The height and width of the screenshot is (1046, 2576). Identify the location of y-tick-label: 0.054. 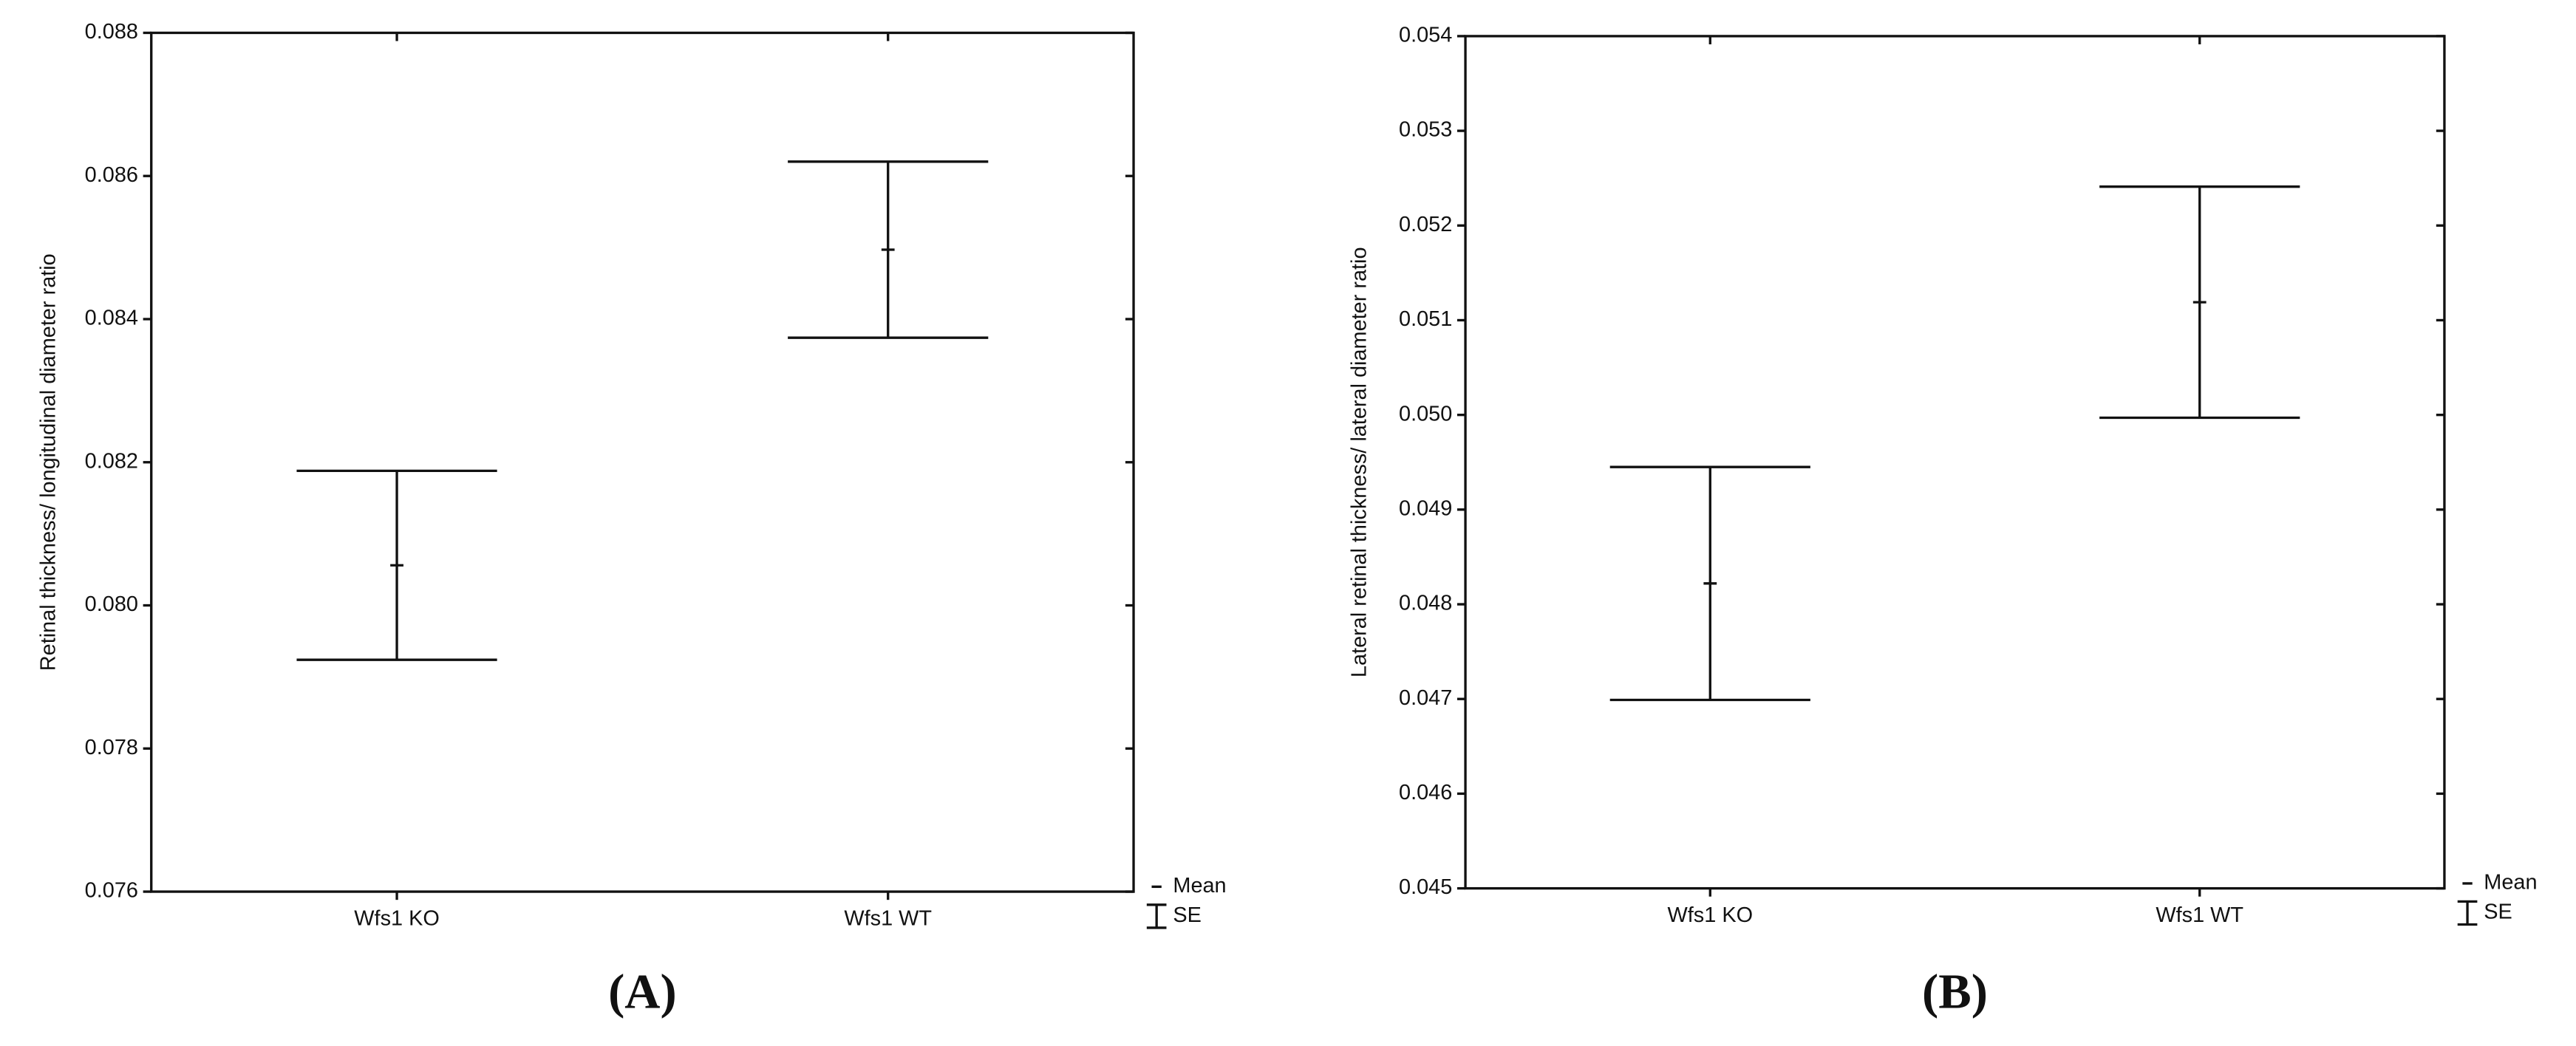
(1425, 35).